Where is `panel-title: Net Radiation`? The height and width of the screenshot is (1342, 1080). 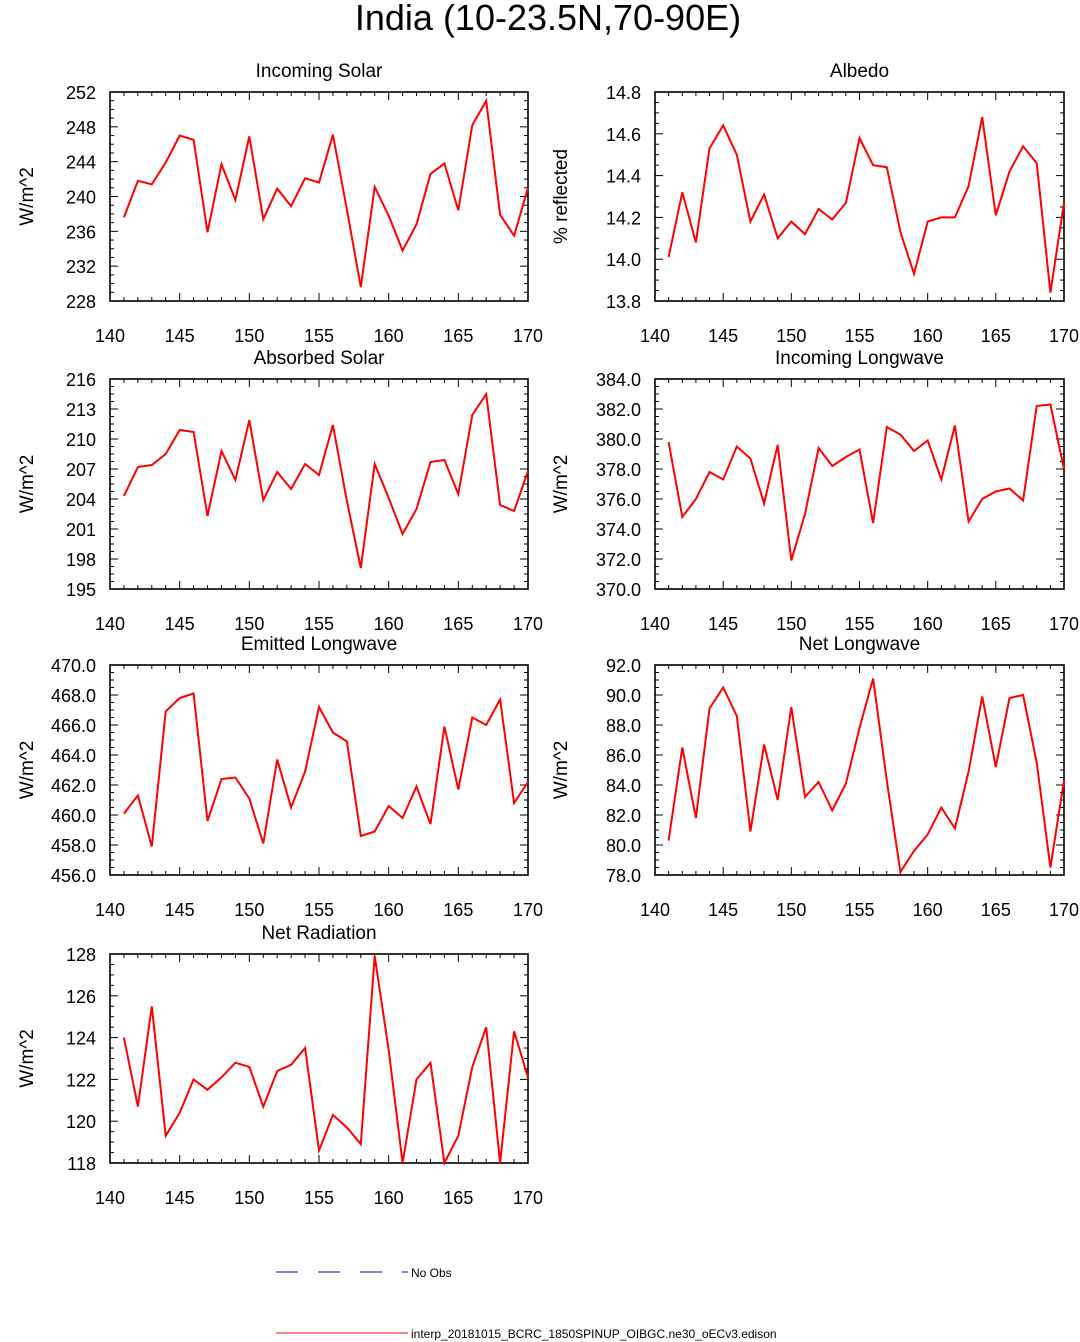 panel-title: Net Radiation is located at coordinates (318, 933).